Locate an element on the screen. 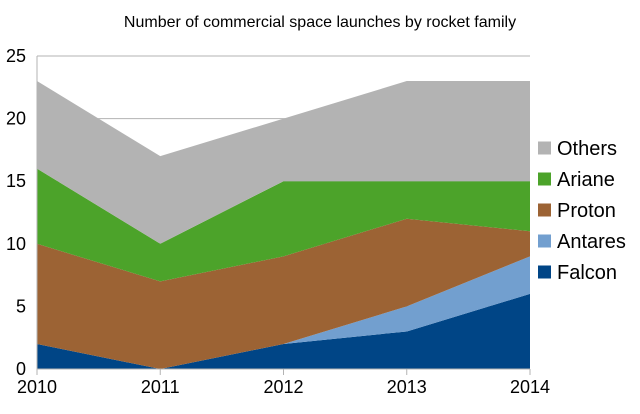 This screenshot has height=414, width=640. legend-swatch-proton is located at coordinates (544, 210).